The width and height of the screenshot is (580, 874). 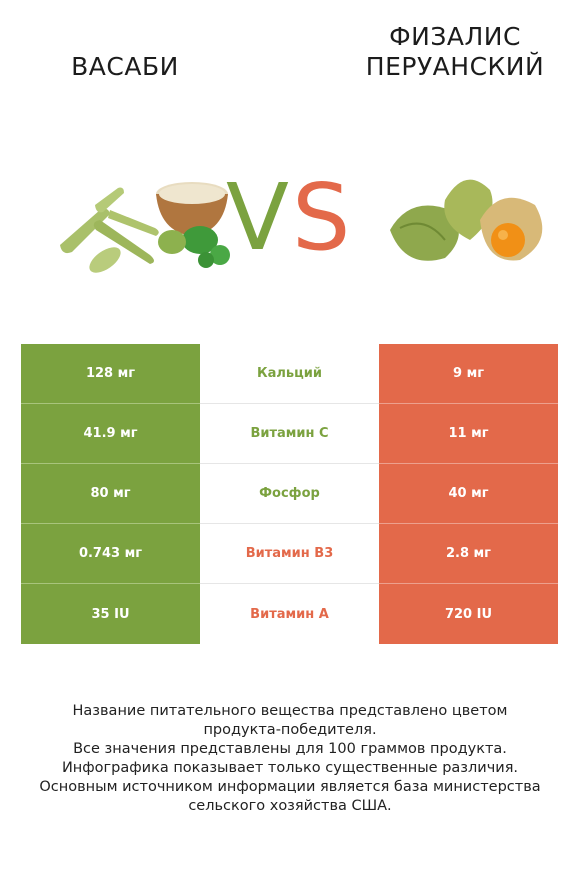 What do you see at coordinates (110, 554) in the screenshot?
I see `left-value: 0.743 мг` at bounding box center [110, 554].